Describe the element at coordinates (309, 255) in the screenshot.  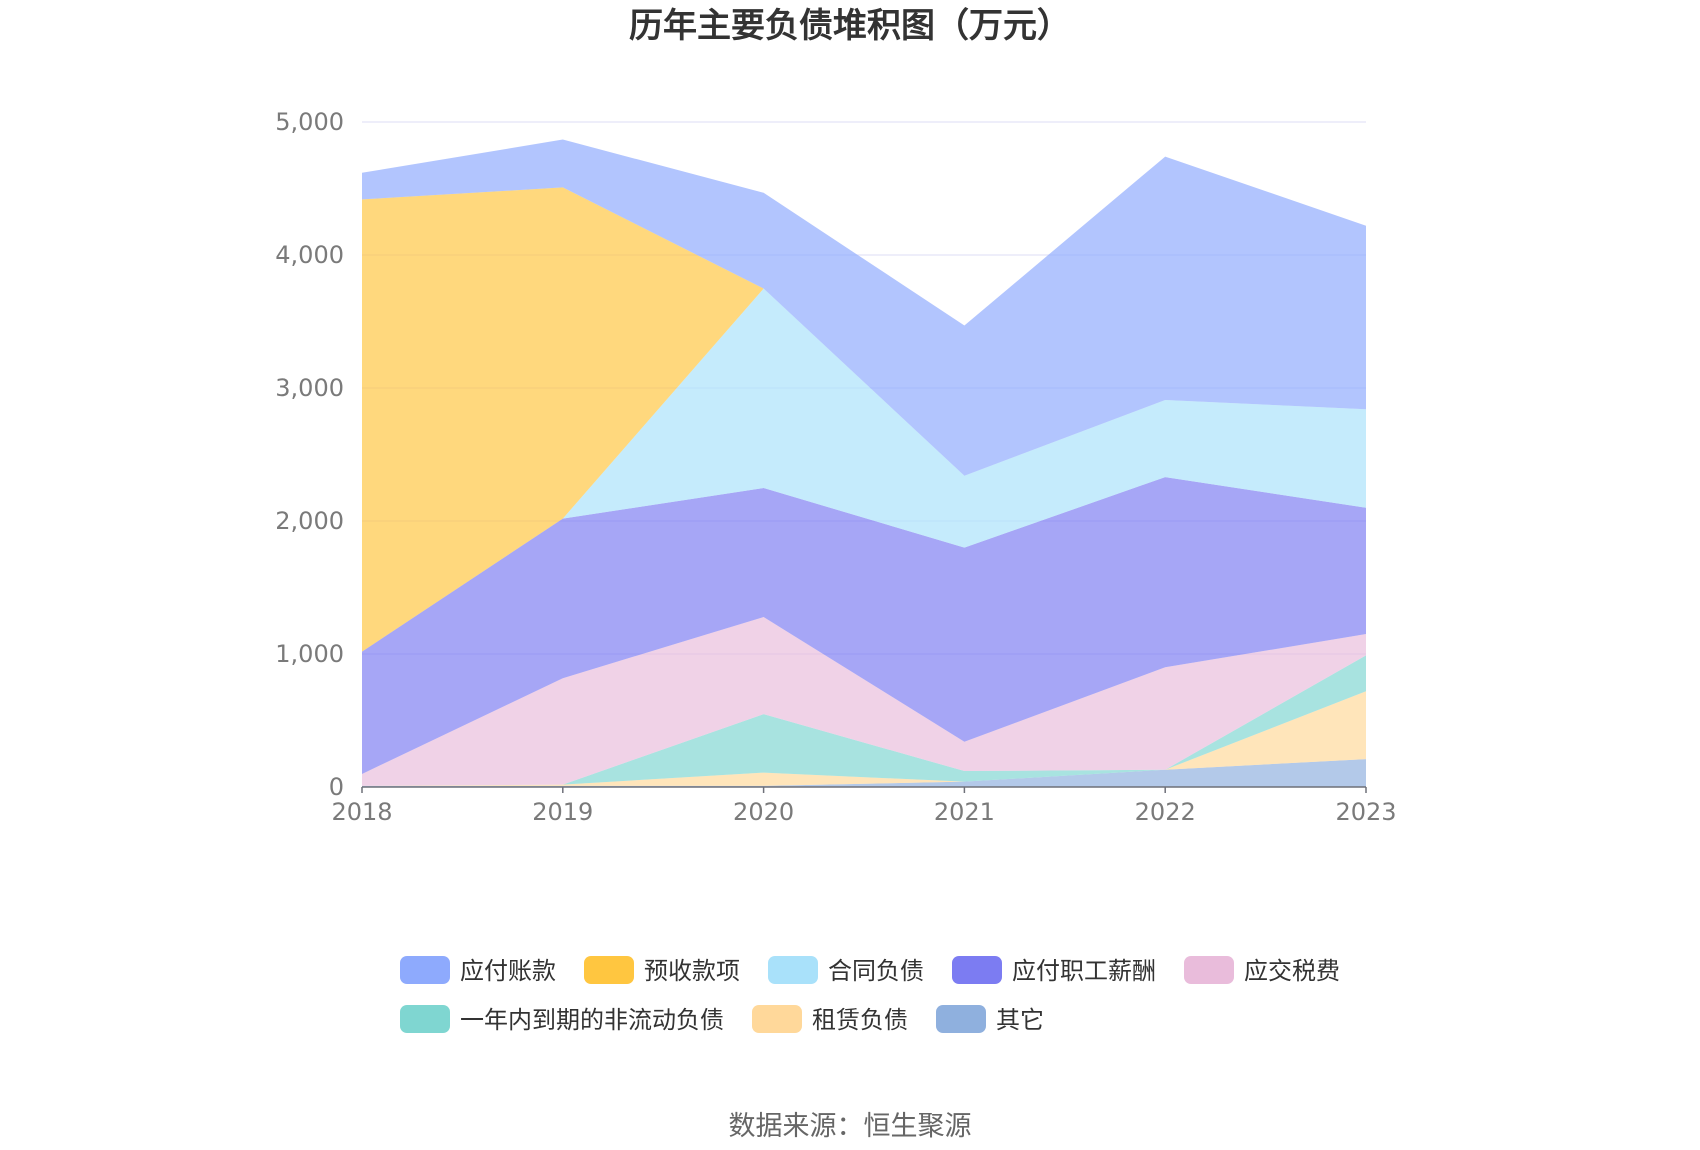
I see `y-tick-label: 4,000` at that location.